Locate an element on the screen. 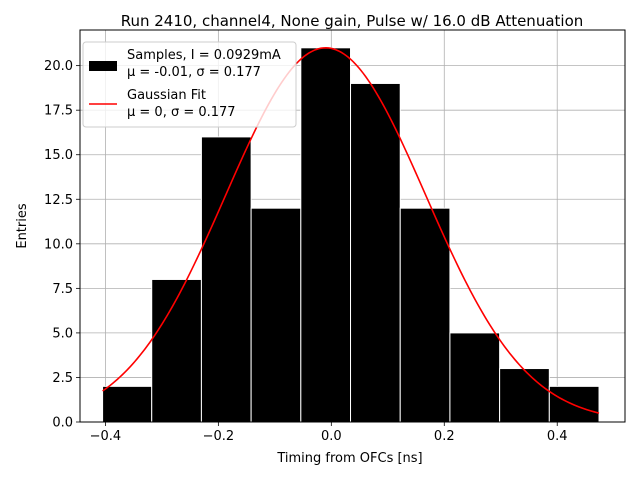 The image size is (640, 480). legend-fit-label: Gaussian Fit is located at coordinates (166, 95).